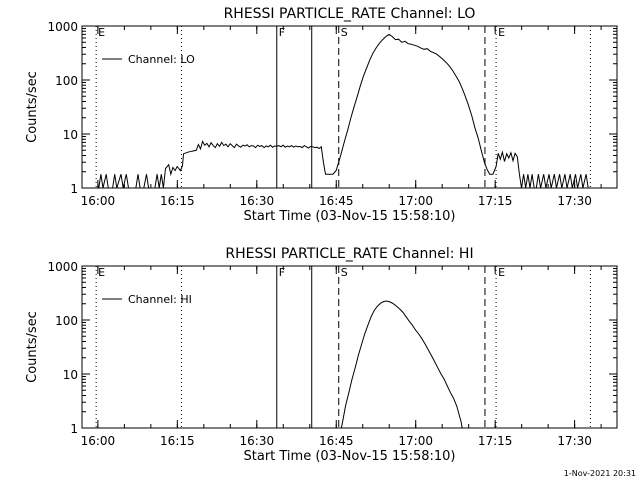 This screenshot has height=484, width=640. I want to click on plot-timestamp: 1-Nov-2021 20:31, so click(599, 473).